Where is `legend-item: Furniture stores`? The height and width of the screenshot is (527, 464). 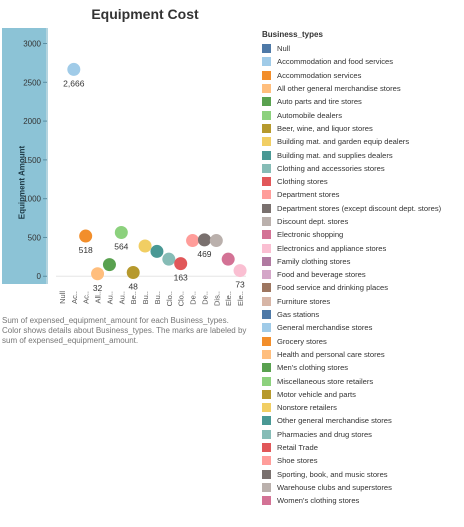 legend-item: Furniture stores is located at coordinates (362, 301).